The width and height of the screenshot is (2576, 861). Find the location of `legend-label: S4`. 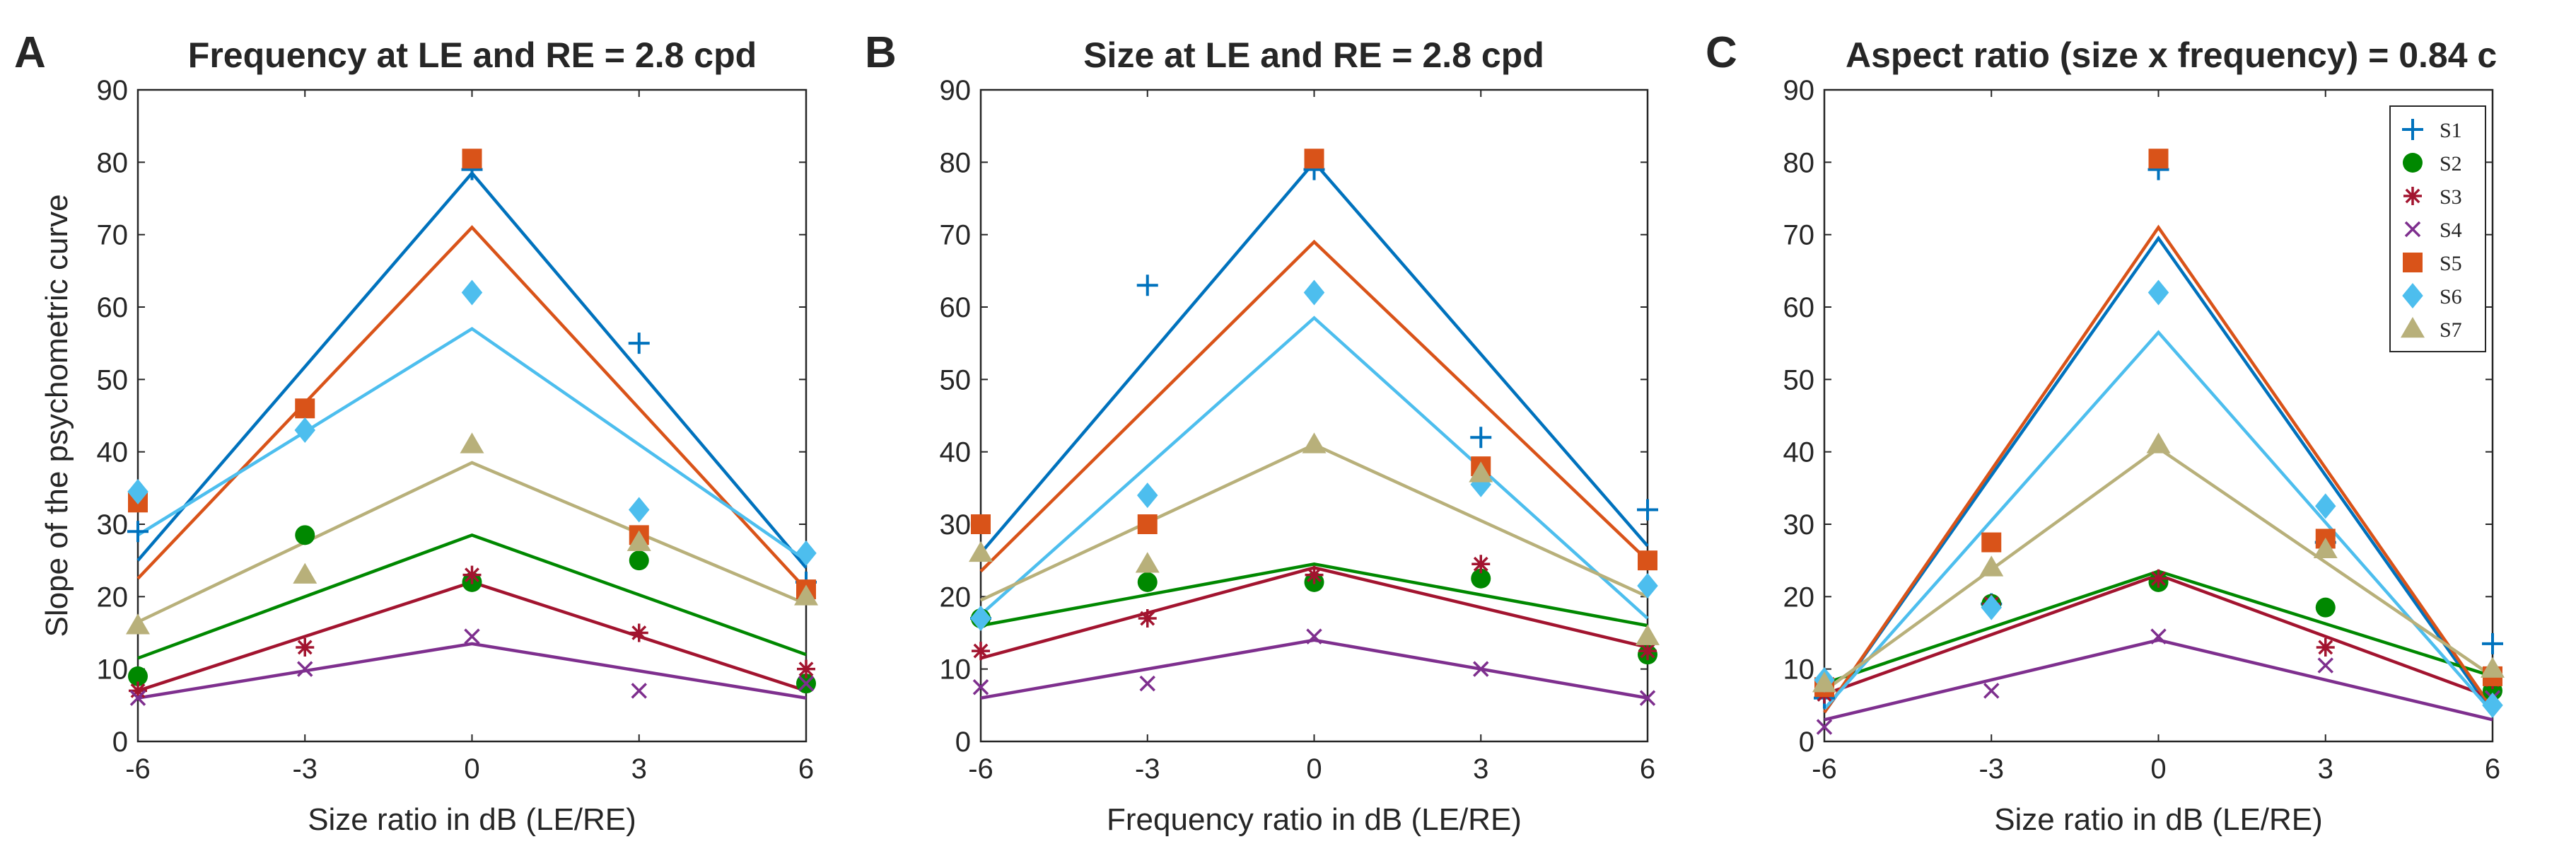

legend-label: S4 is located at coordinates (2451, 230).